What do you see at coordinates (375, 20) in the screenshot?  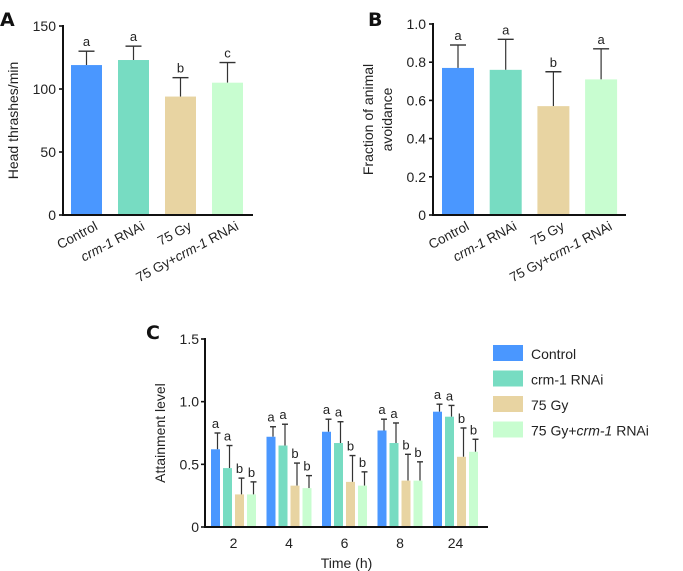 I see `panel-letter-b: B` at bounding box center [375, 20].